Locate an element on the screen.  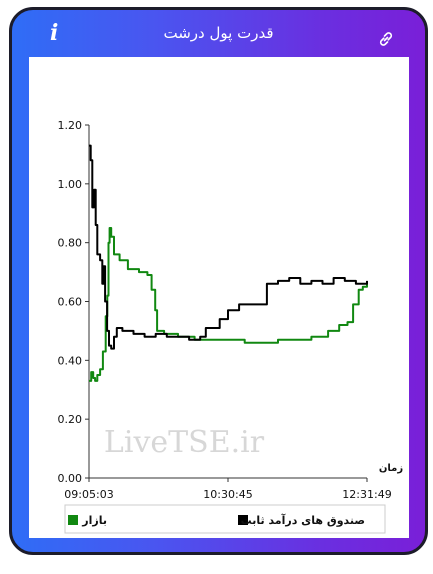
legend-label-fixed-income: صندوق های درآمد ثابت is located at coordinates (303, 520).